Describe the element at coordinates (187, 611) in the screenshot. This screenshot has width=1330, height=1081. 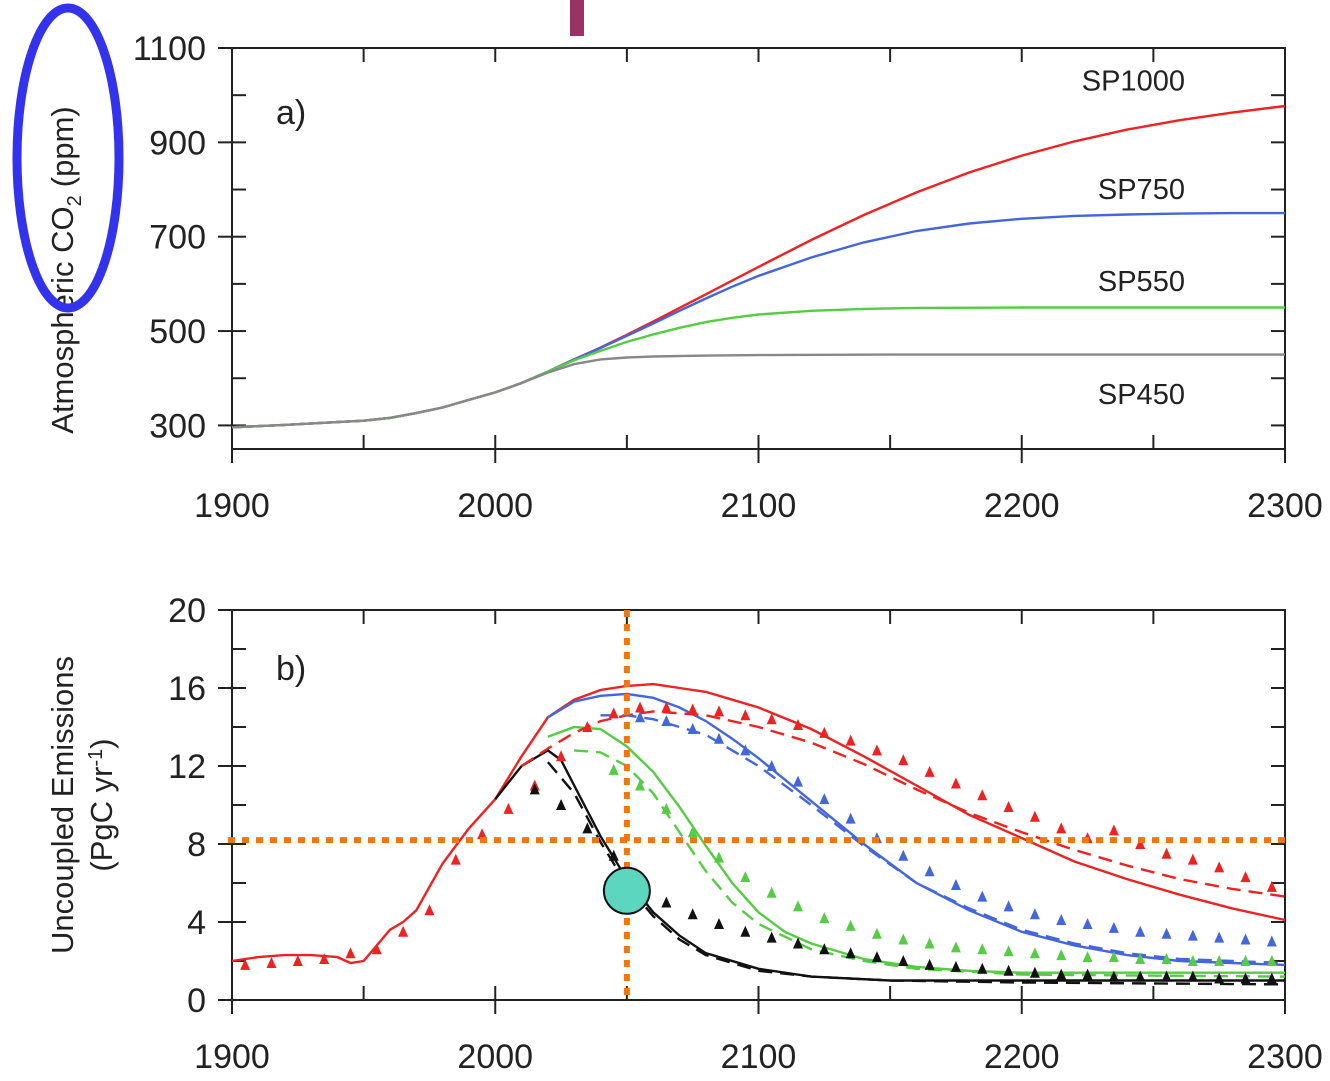
I see `panel-b-ytick-label: 20` at that location.